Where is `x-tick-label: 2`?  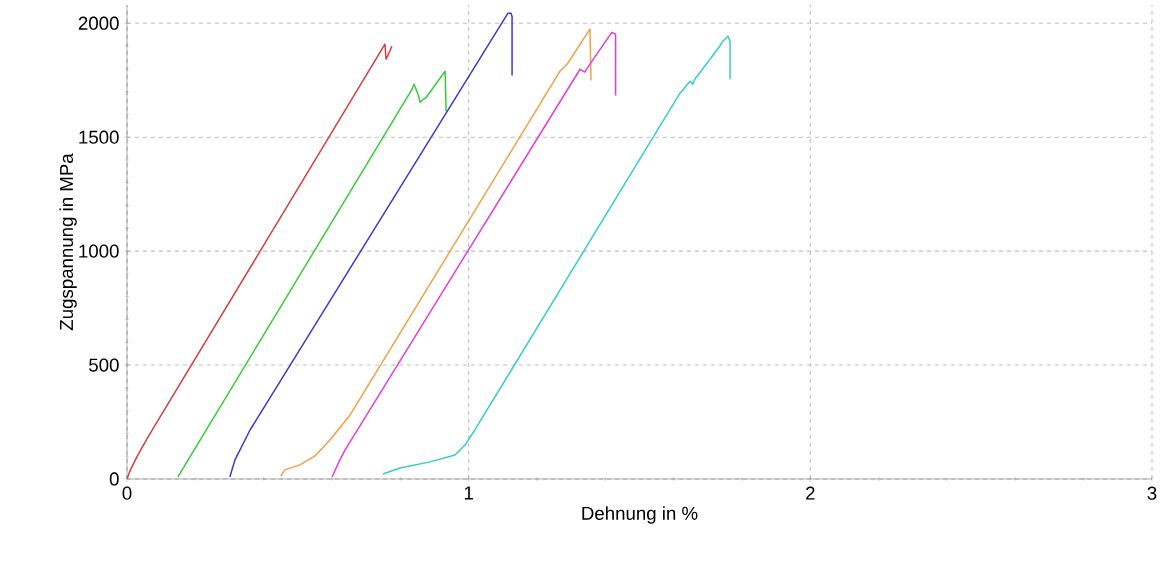 x-tick-label: 2 is located at coordinates (810, 493).